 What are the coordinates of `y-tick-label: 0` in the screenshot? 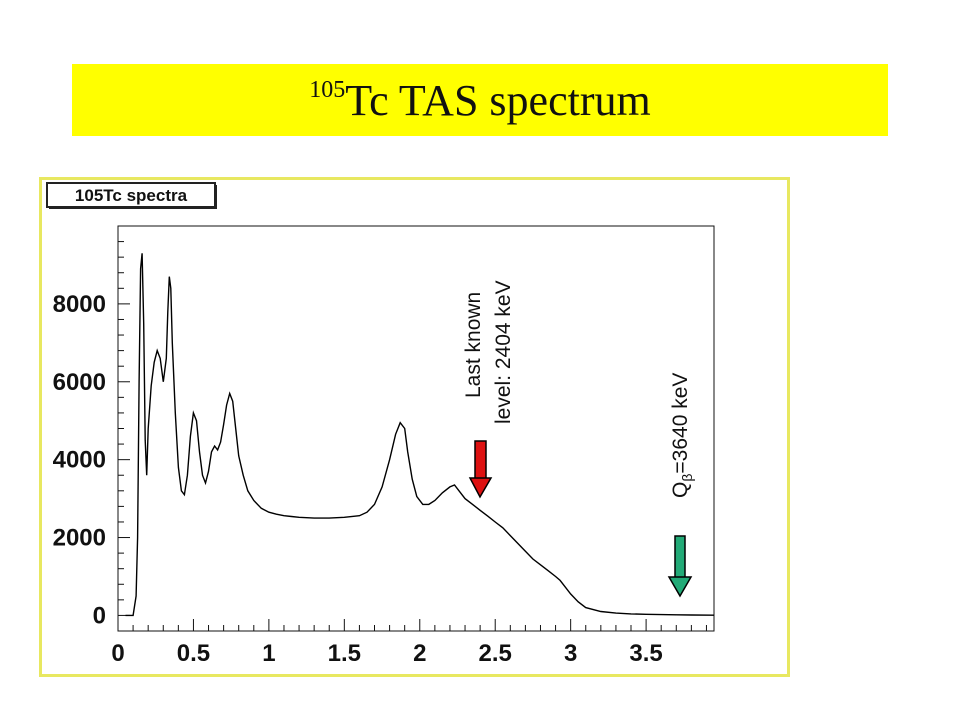 It's located at (99, 615).